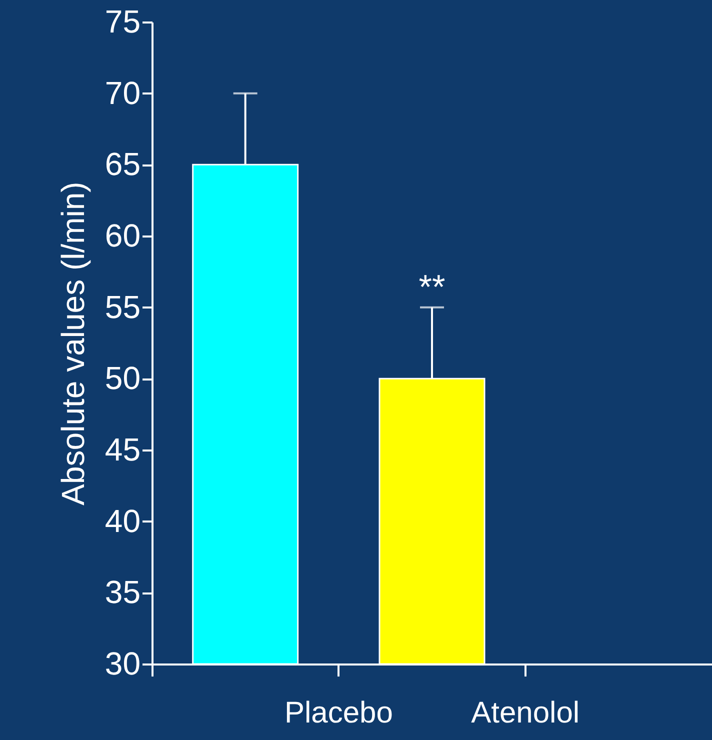 The image size is (712, 740). I want to click on y-tick-label: 45, so click(122, 450).